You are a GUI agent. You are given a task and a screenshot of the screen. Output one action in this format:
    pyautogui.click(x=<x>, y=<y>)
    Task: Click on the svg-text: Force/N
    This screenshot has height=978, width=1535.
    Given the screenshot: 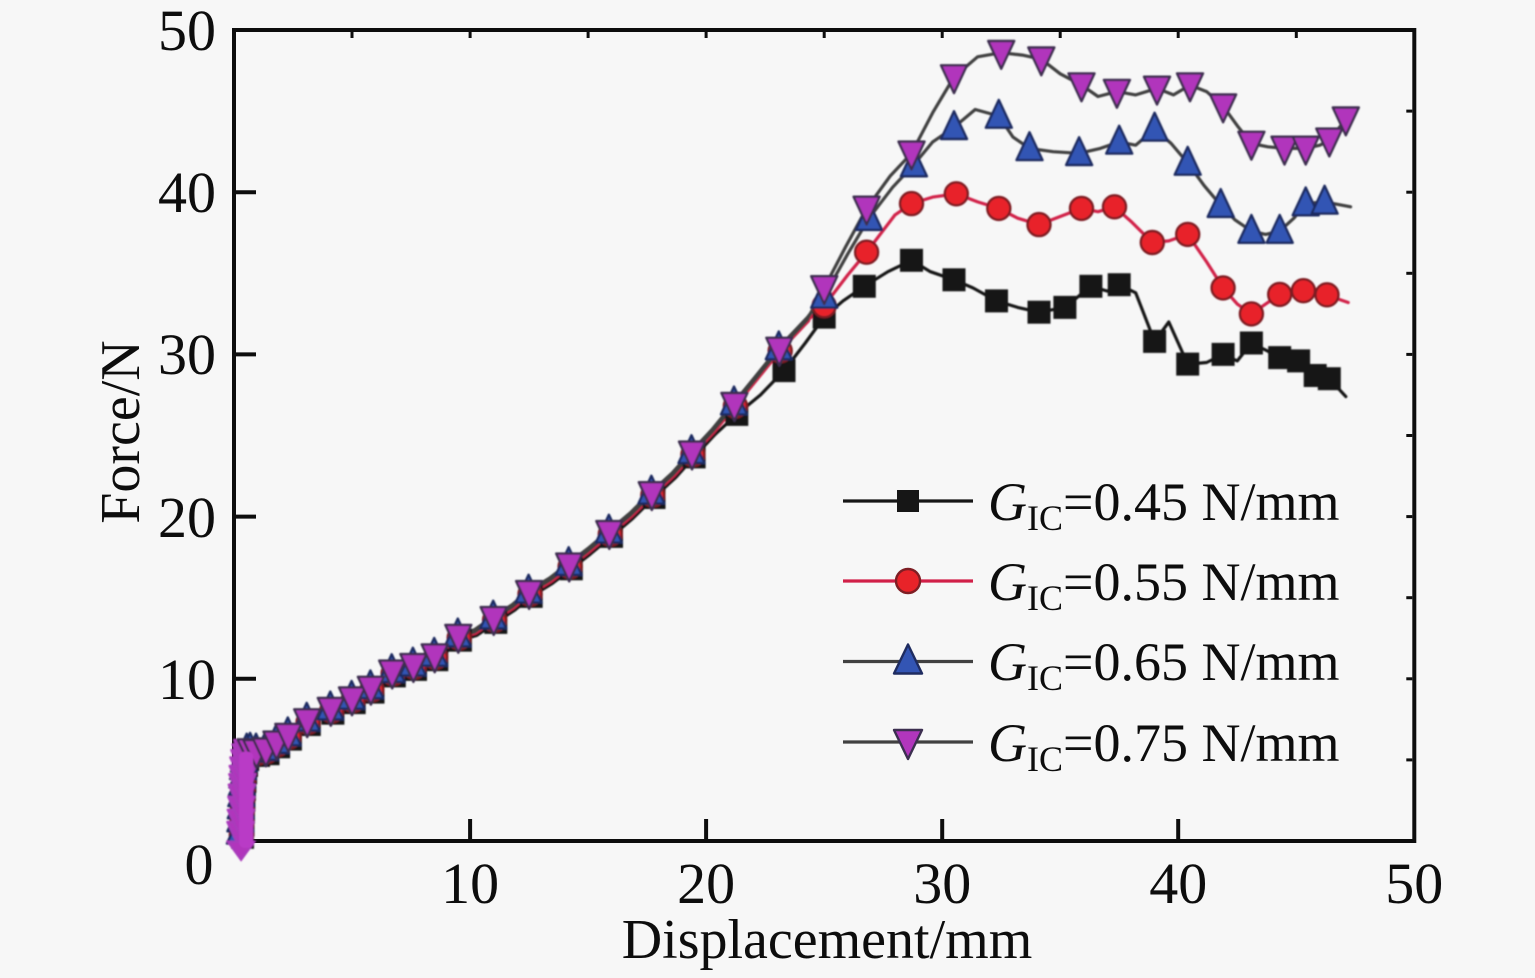 What is the action you would take?
    pyautogui.click(x=121, y=432)
    